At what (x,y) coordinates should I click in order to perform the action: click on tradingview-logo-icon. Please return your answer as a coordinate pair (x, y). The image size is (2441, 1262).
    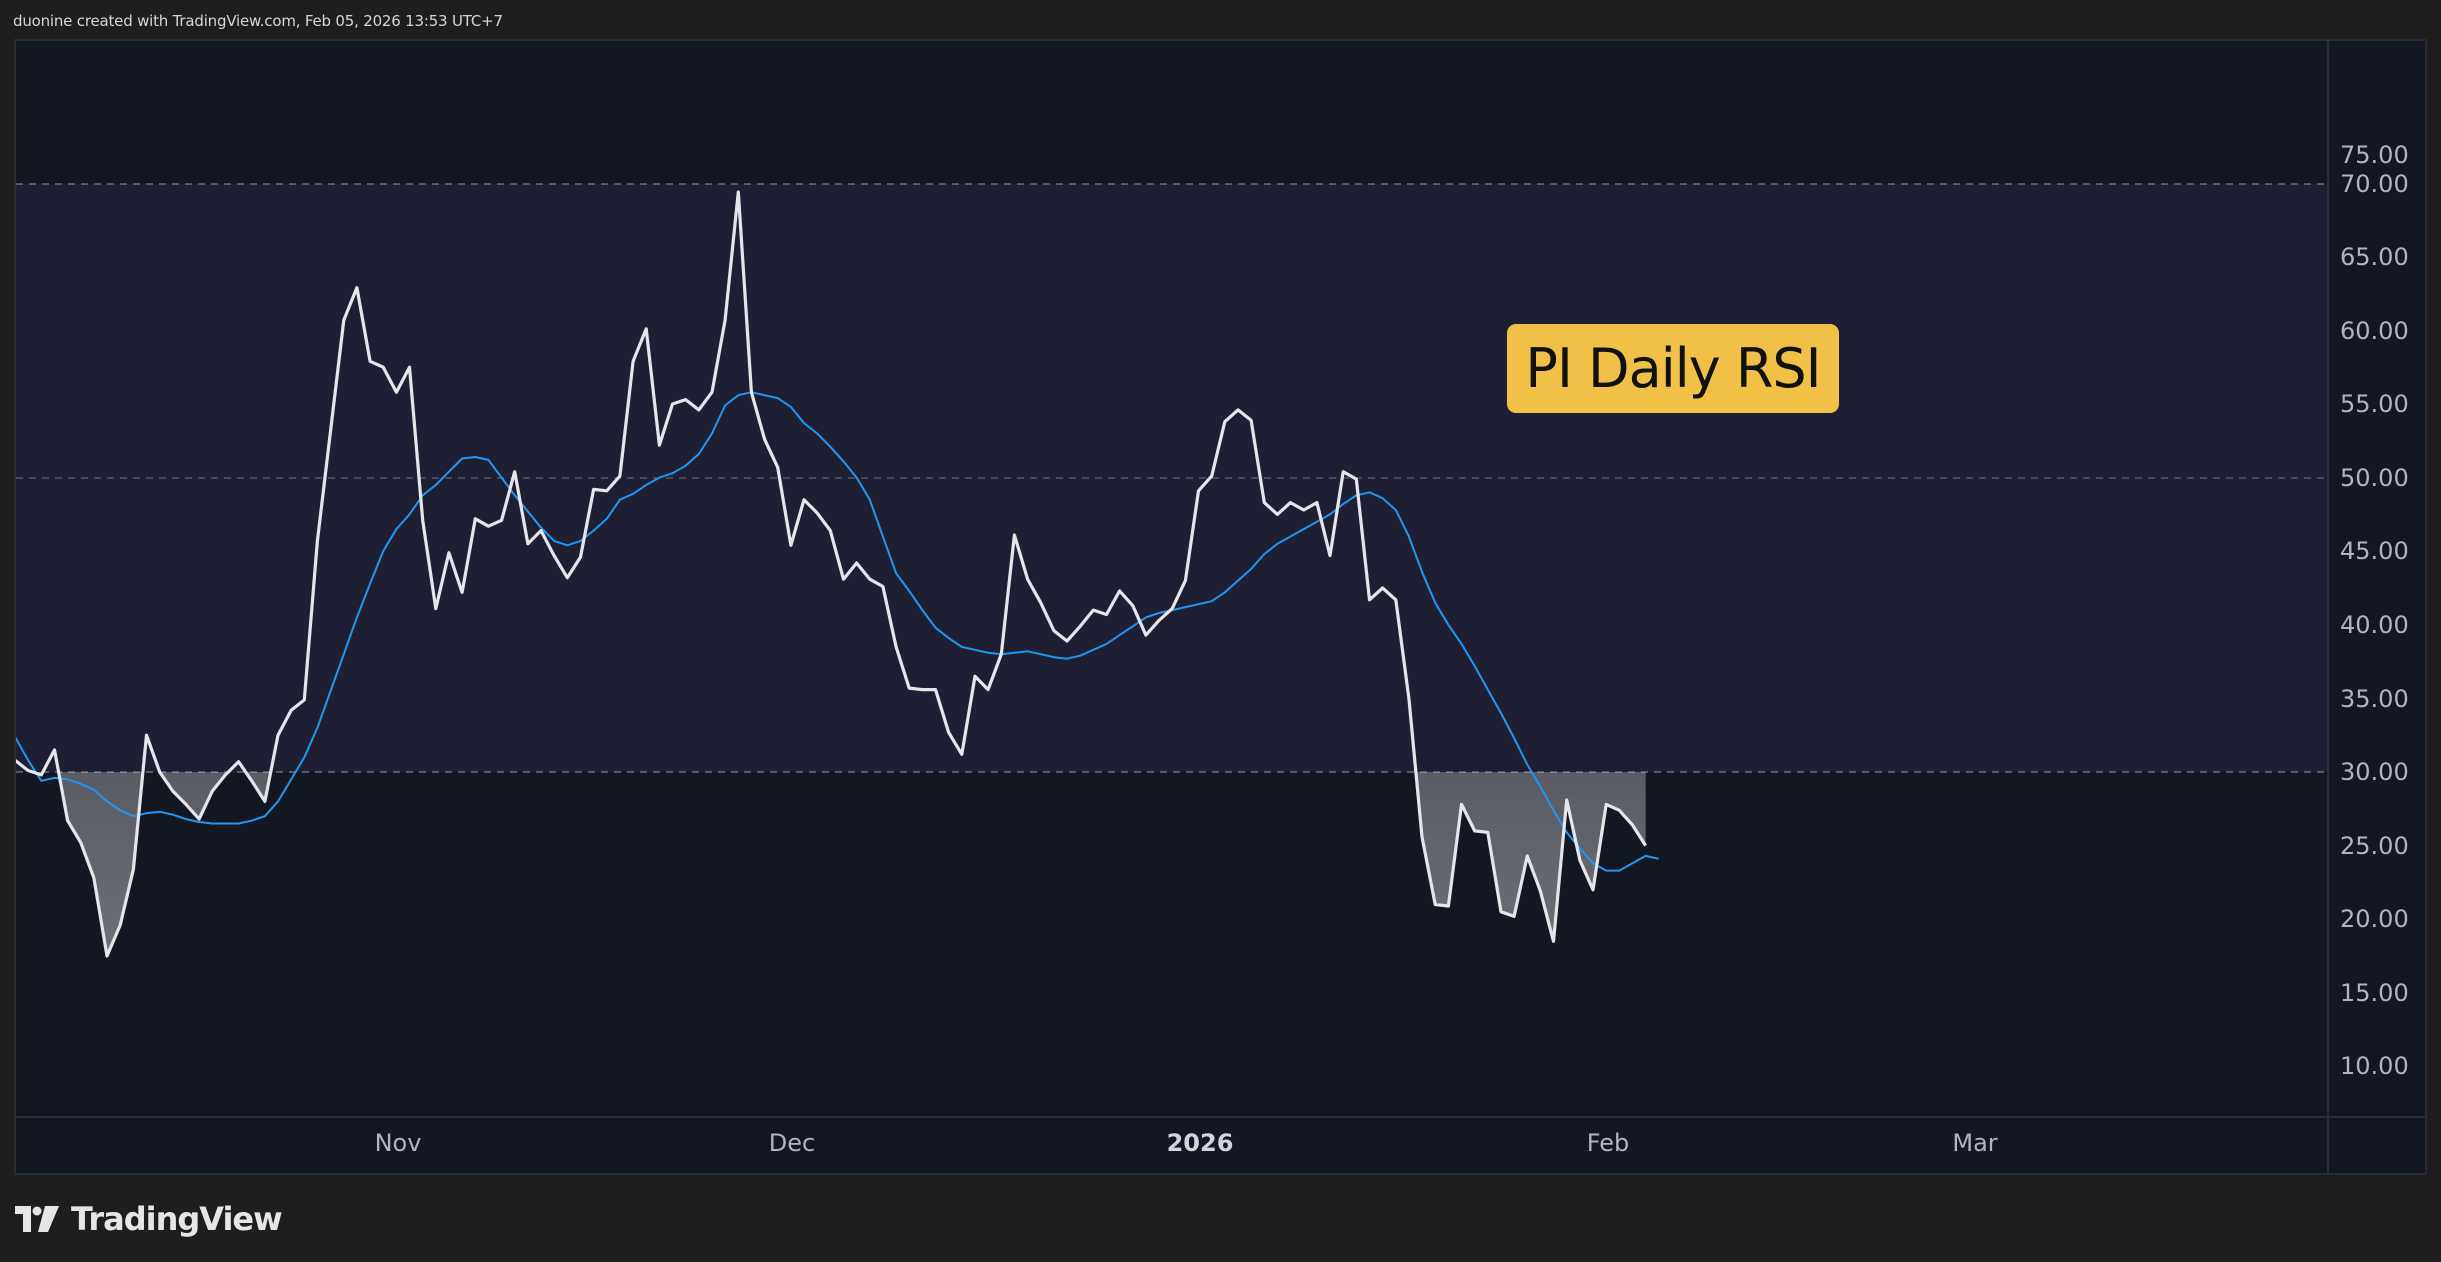
    Looking at the image, I should click on (37, 1219).